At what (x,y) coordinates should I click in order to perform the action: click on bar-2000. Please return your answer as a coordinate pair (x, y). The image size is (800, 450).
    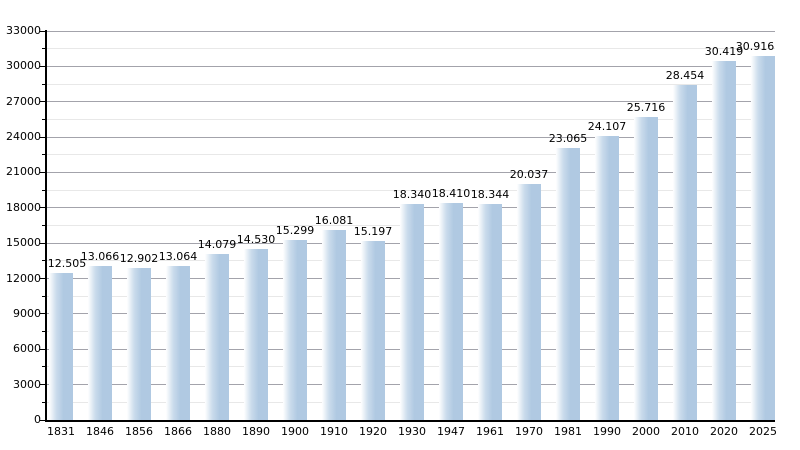
    Looking at the image, I should click on (646, 268).